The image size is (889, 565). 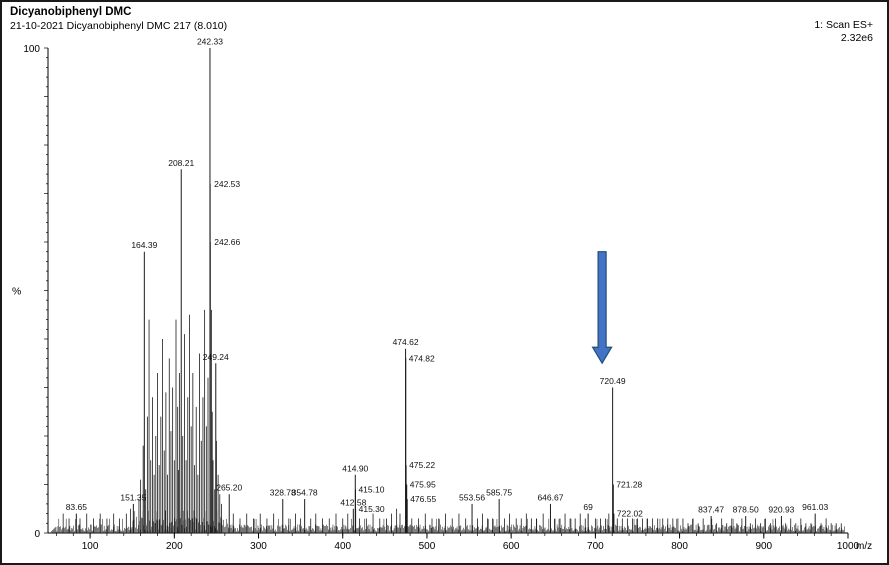 What do you see at coordinates (630, 514) in the screenshot?
I see `peak-label: 722.02` at bounding box center [630, 514].